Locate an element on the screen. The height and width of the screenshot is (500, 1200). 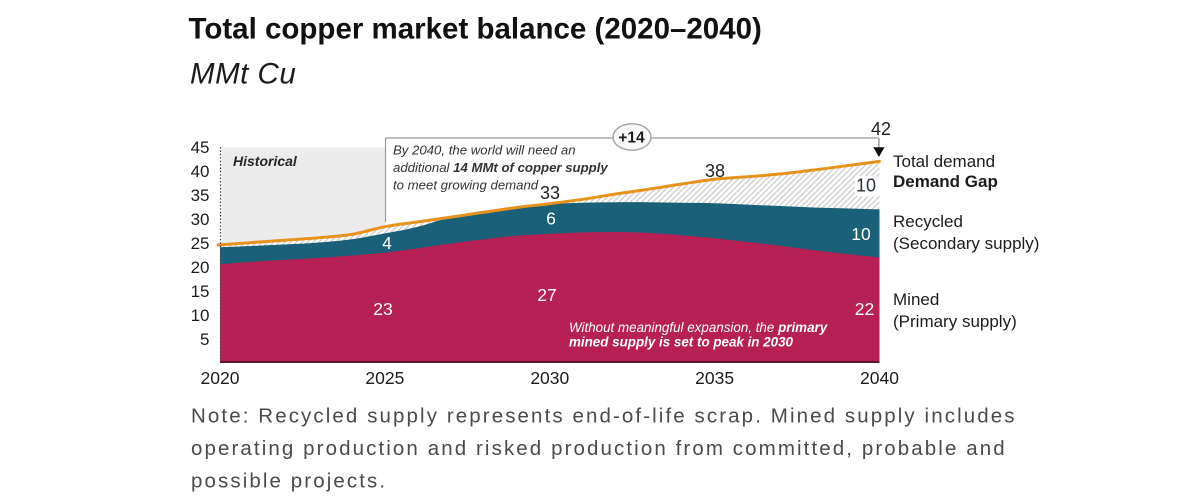
svg-text: 33 is located at coordinates (550, 193).